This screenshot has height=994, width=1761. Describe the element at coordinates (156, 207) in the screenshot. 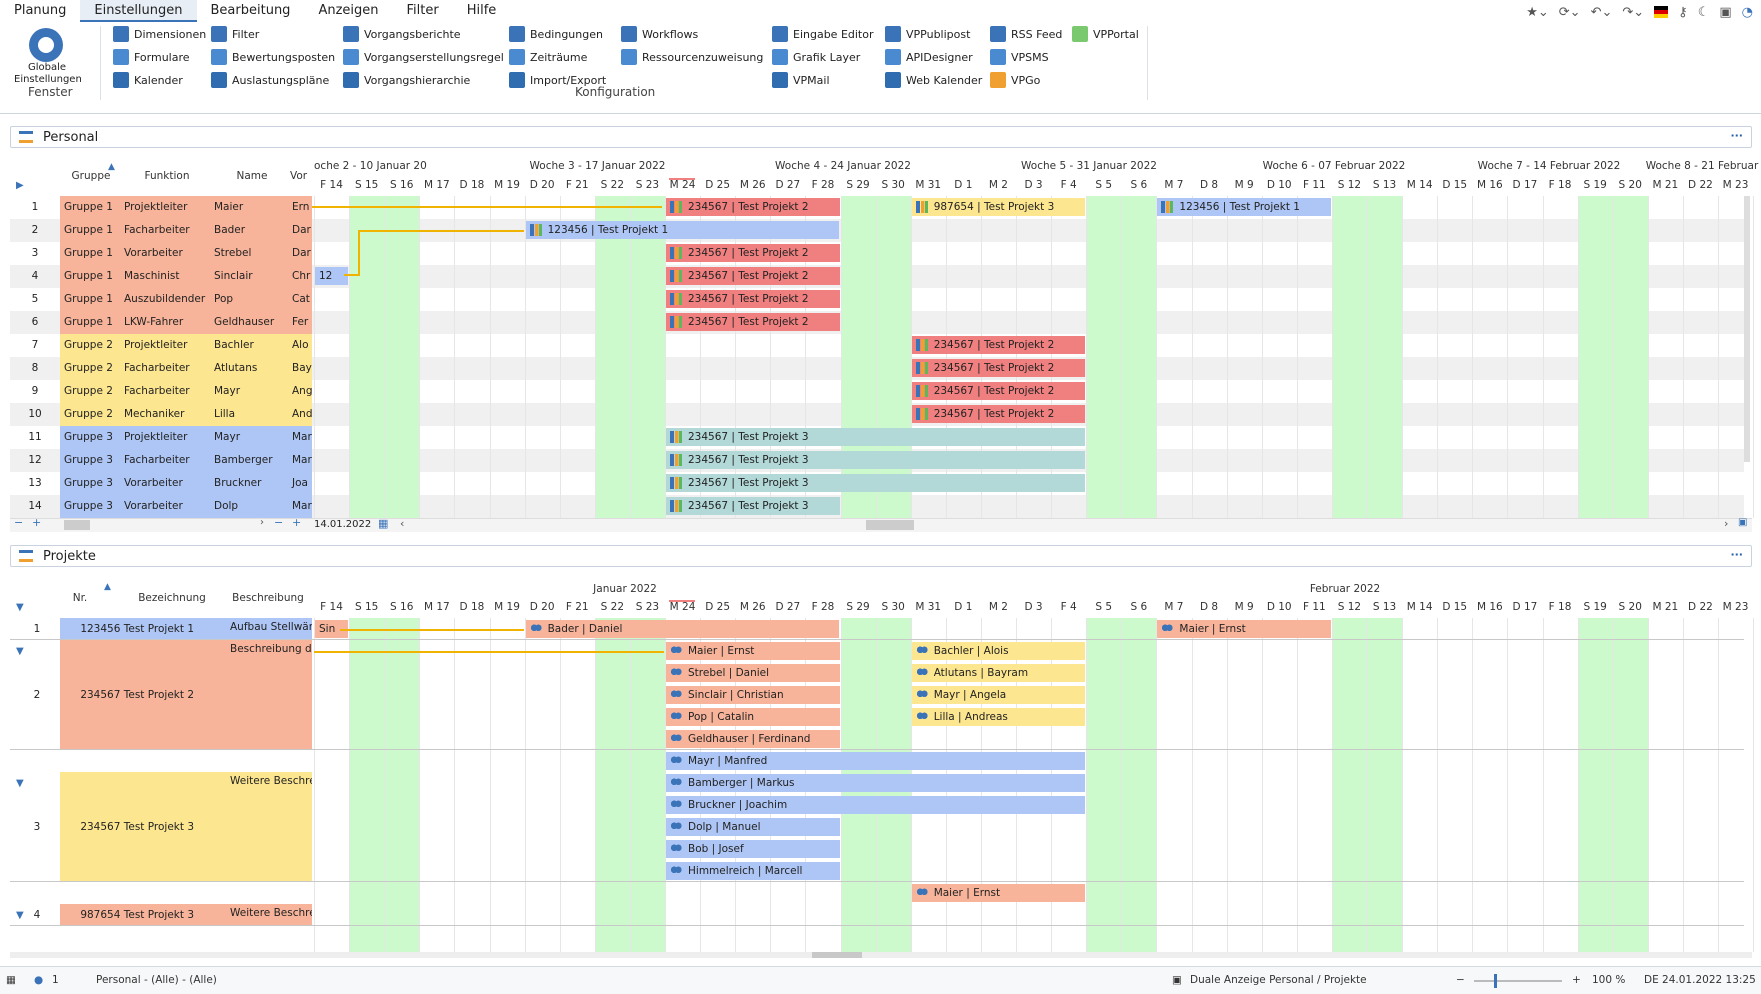

I see `function-cell: Projektleiter` at that location.